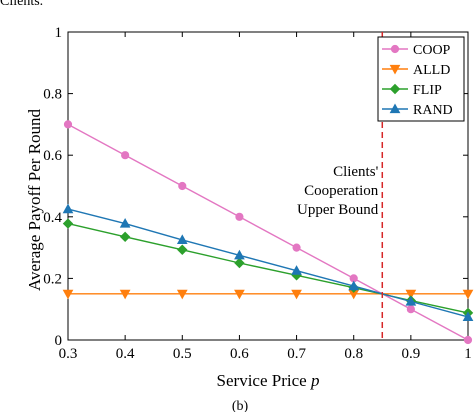 The image size is (474, 412). I want to click on legend-entry-coop: COOP, so click(416, 50).